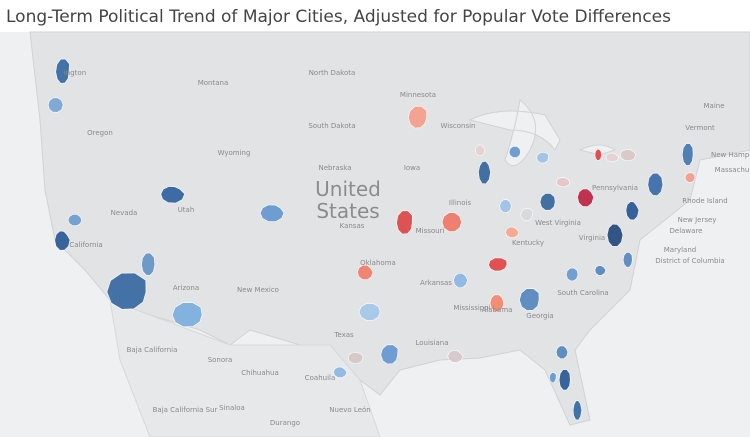 This screenshot has width=750, height=437. I want to click on place-label: Nevada, so click(124, 213).